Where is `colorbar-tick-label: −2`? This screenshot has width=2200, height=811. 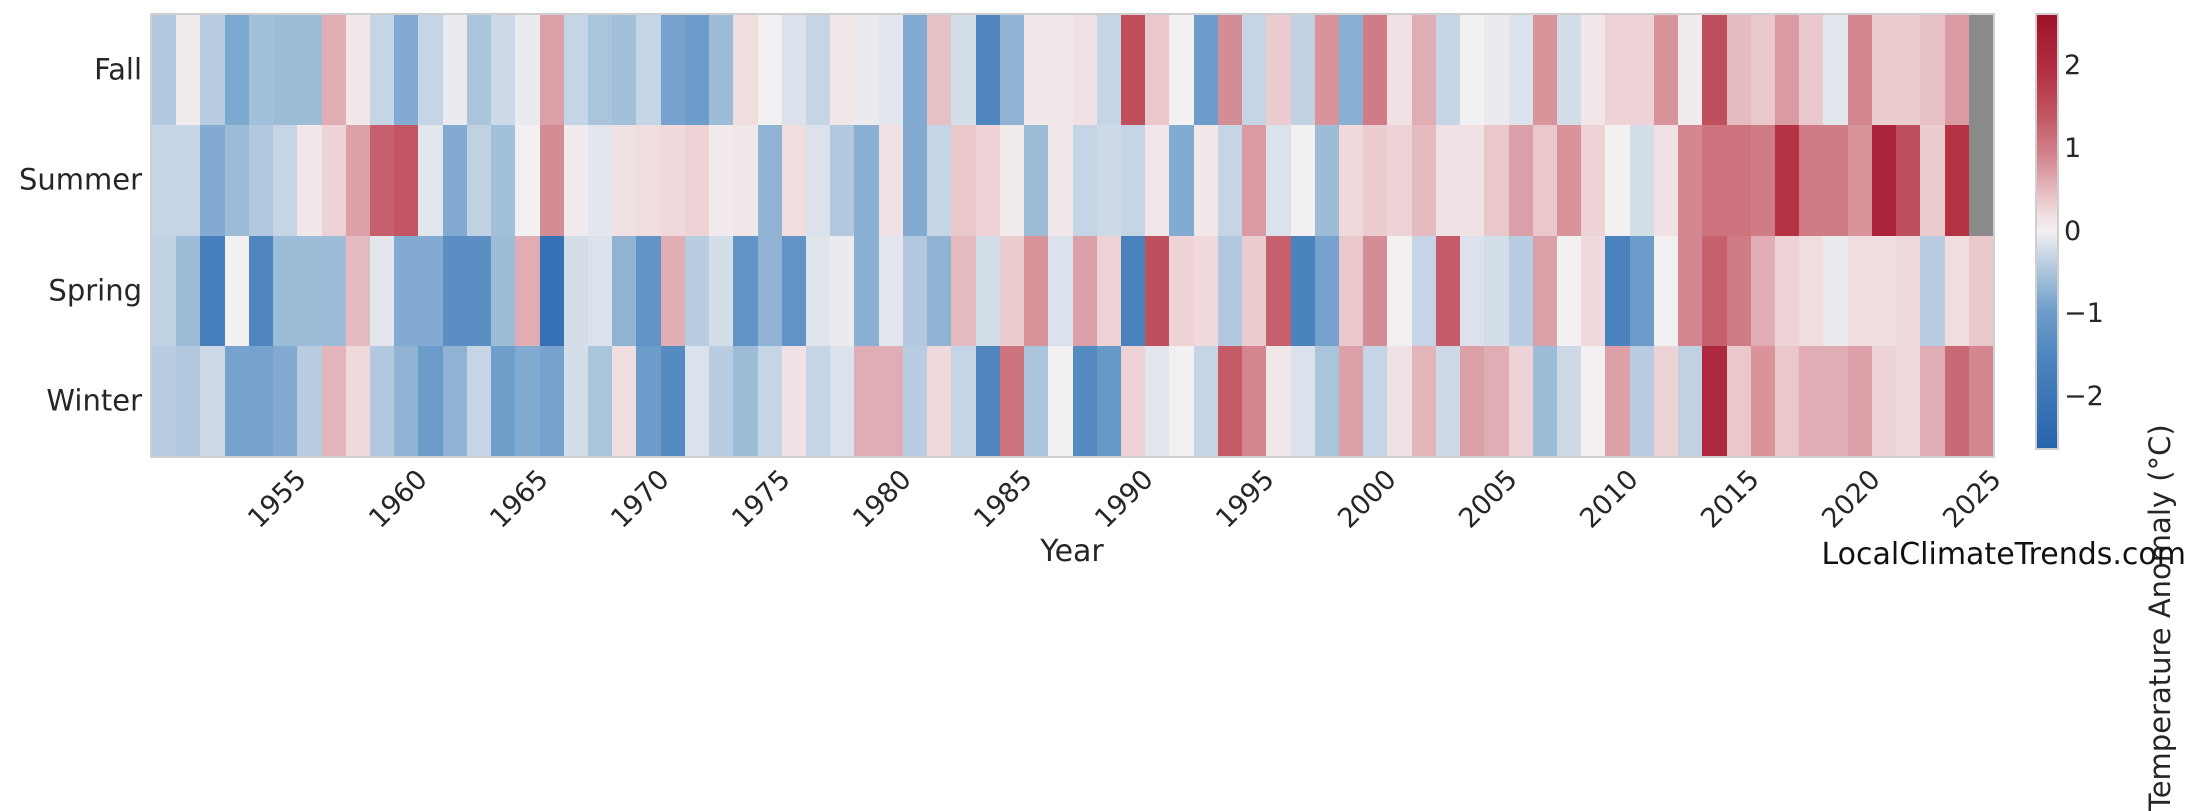
colorbar-tick-label: −2 is located at coordinates (2084, 396).